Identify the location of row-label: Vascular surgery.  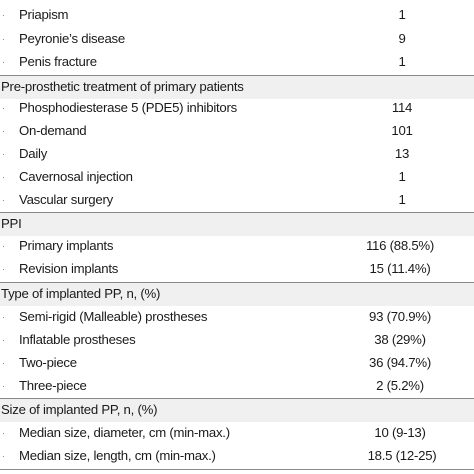
(66, 199).